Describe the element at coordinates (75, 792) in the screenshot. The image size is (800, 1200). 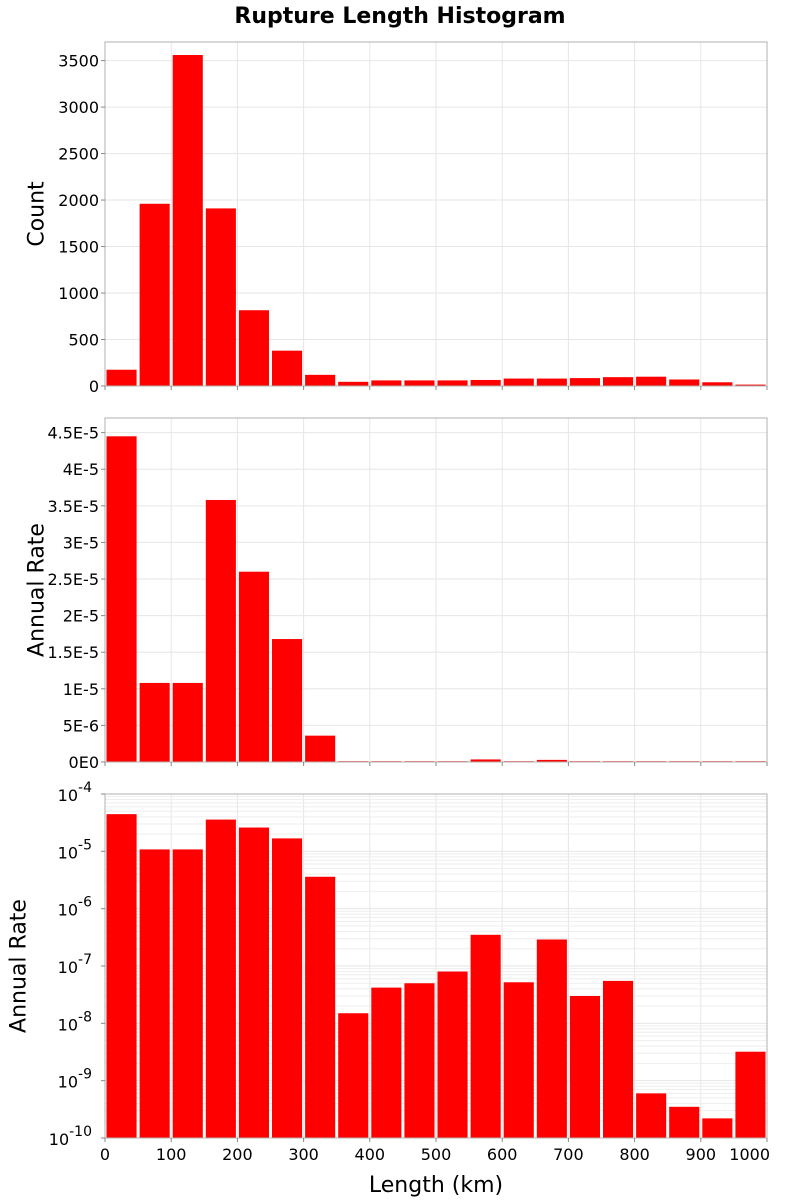
I see `y-tick-label-3: 10⁻⁴` at that location.